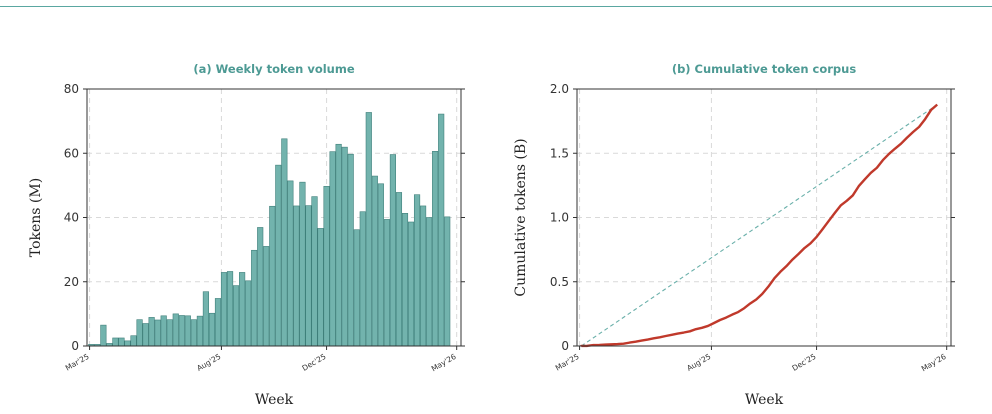 Image resolution: width=992 pixels, height=414 pixels. I want to click on chart-title: (a) Weekly token volume, so click(273, 69).